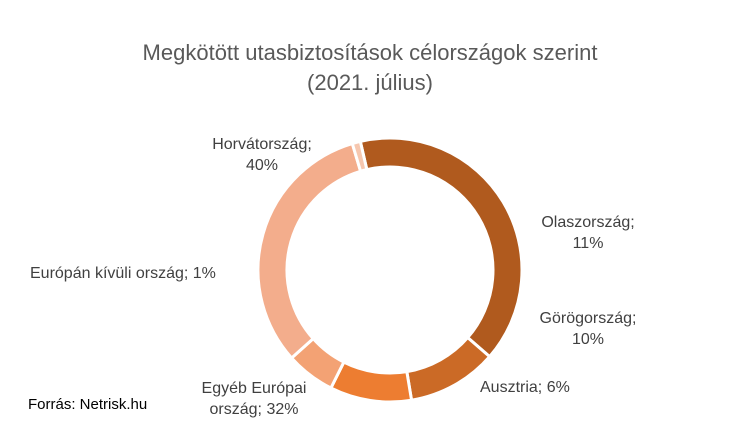 Image resolution: width=740 pixels, height=433 pixels. I want to click on label-ausztria: Ausztria; 6%, so click(525, 387).